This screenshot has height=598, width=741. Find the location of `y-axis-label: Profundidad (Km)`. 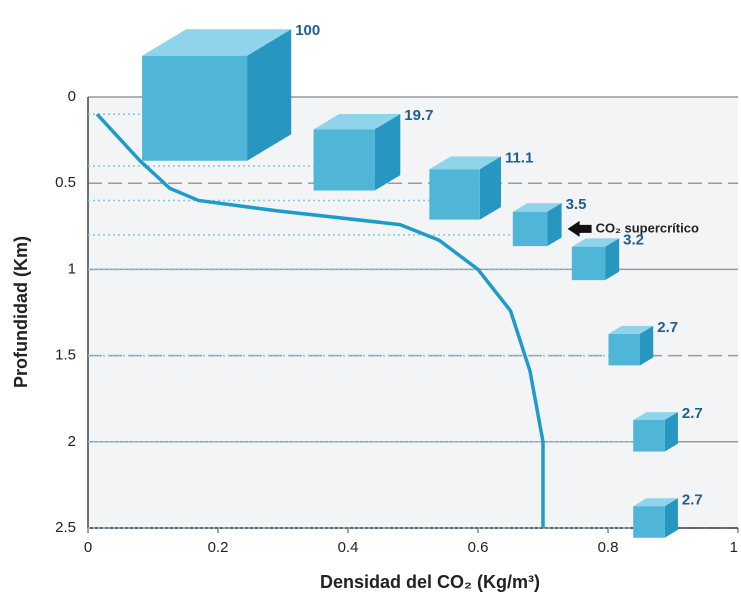

y-axis-label: Profundidad (Km) is located at coordinates (21, 312).